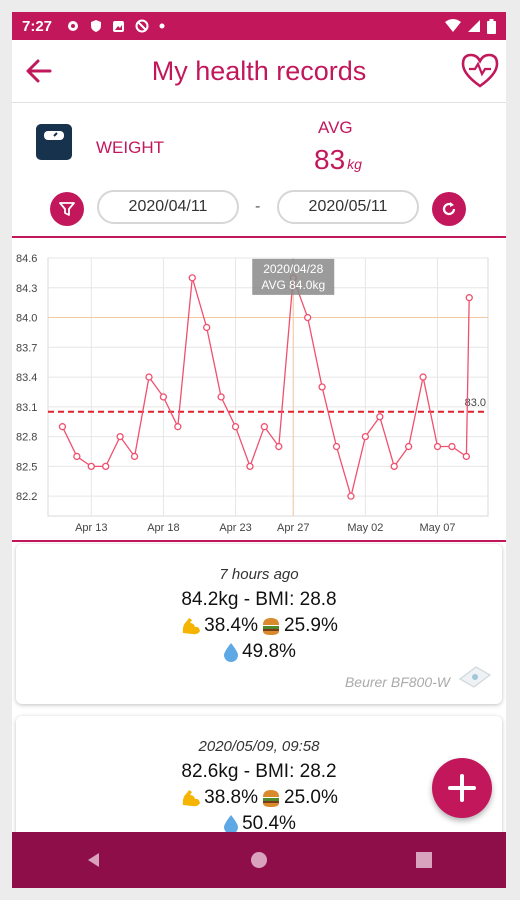 The width and height of the screenshot is (520, 900). What do you see at coordinates (293, 285) in the screenshot?
I see `tooltip-value: AVG 84.0kg` at bounding box center [293, 285].